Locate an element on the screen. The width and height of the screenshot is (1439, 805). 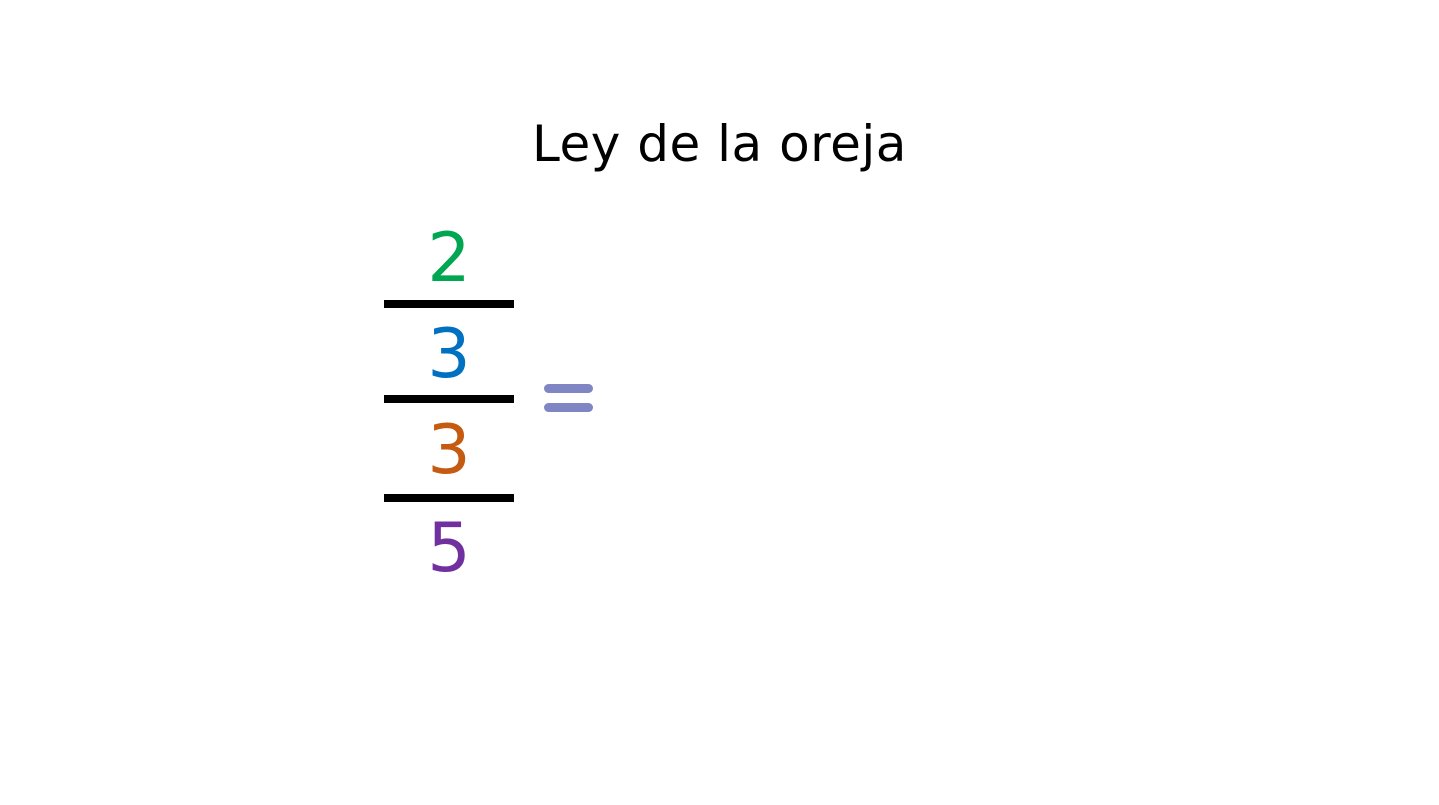
equals-sign-top-bar is located at coordinates (568, 388).